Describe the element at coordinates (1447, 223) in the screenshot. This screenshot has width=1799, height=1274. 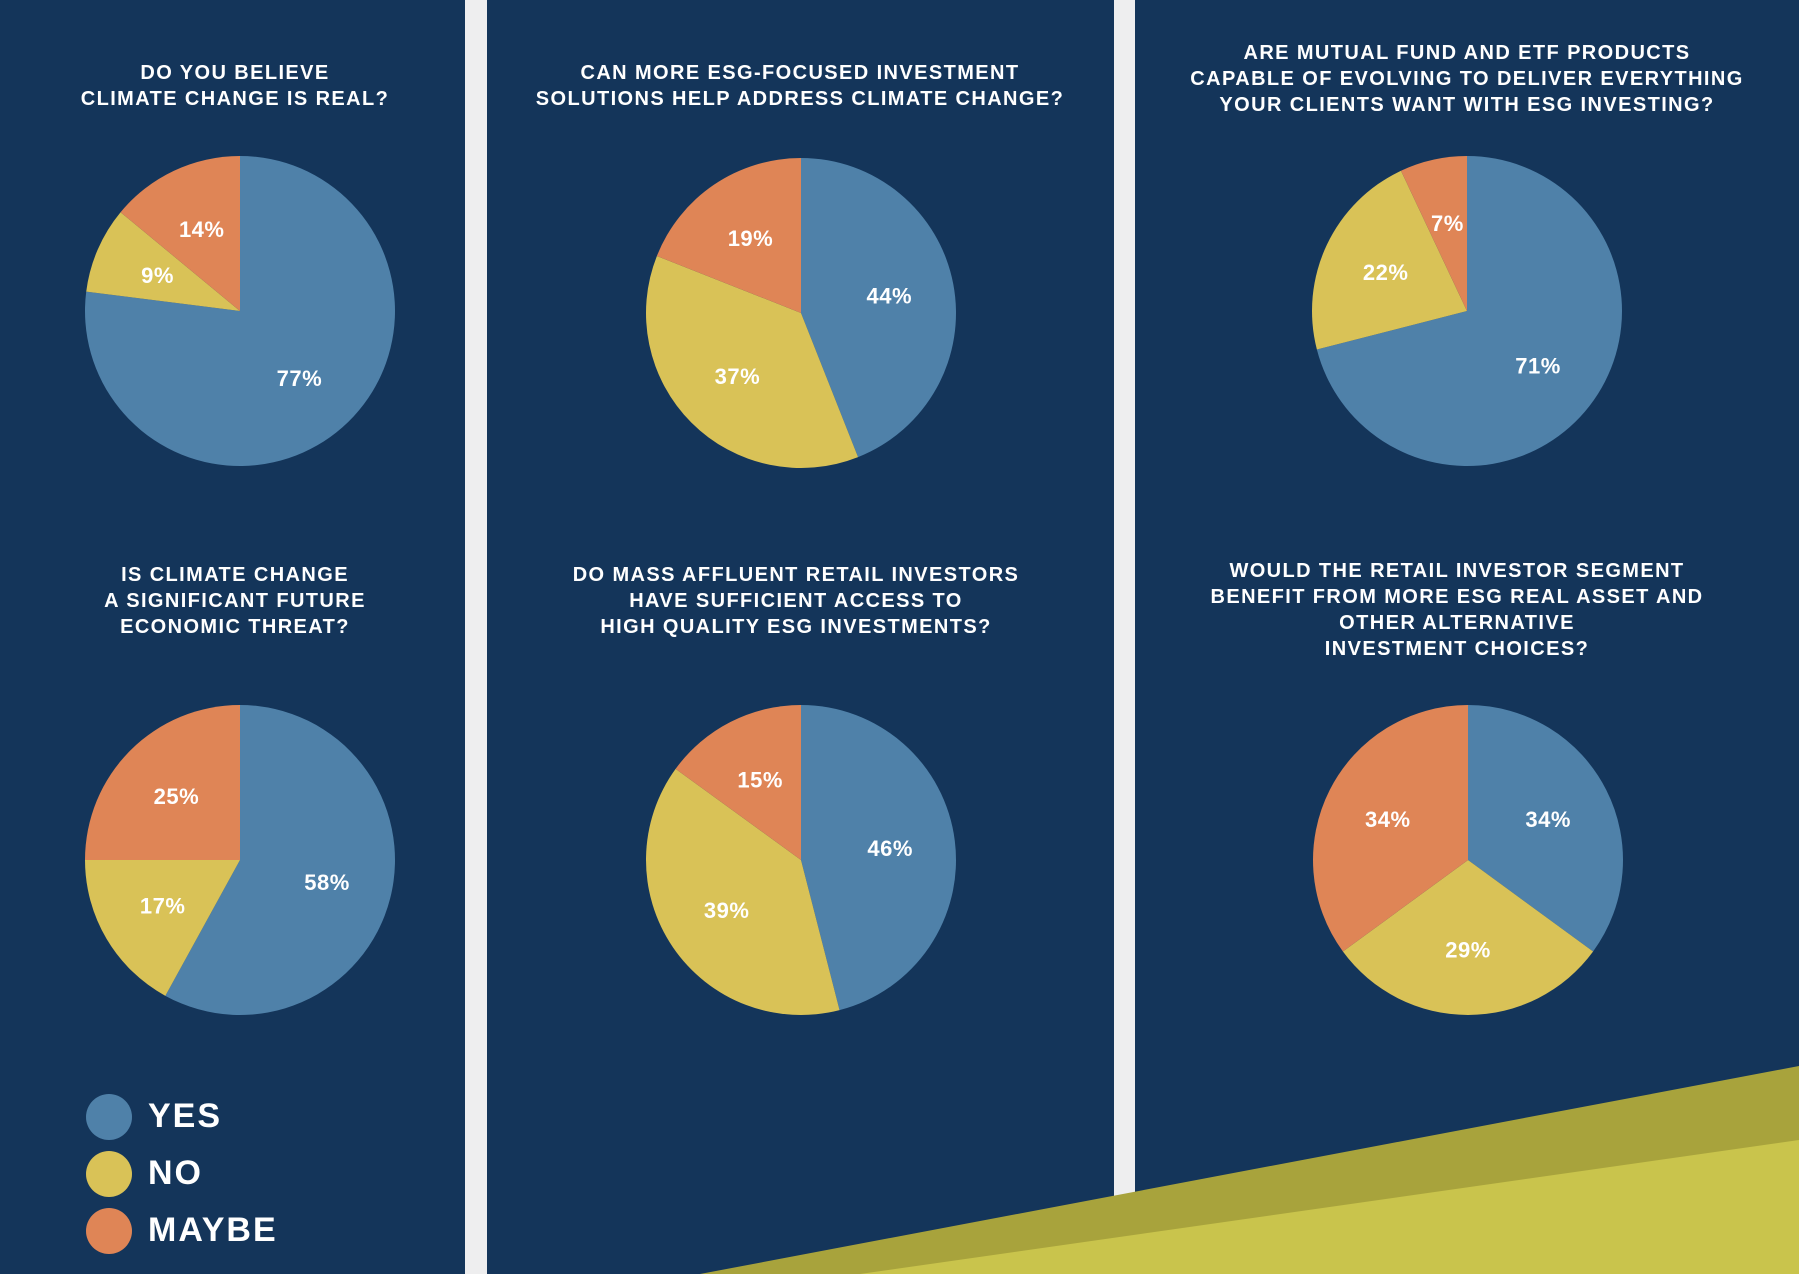
I see `slice-label-maybe: 7%` at that location.